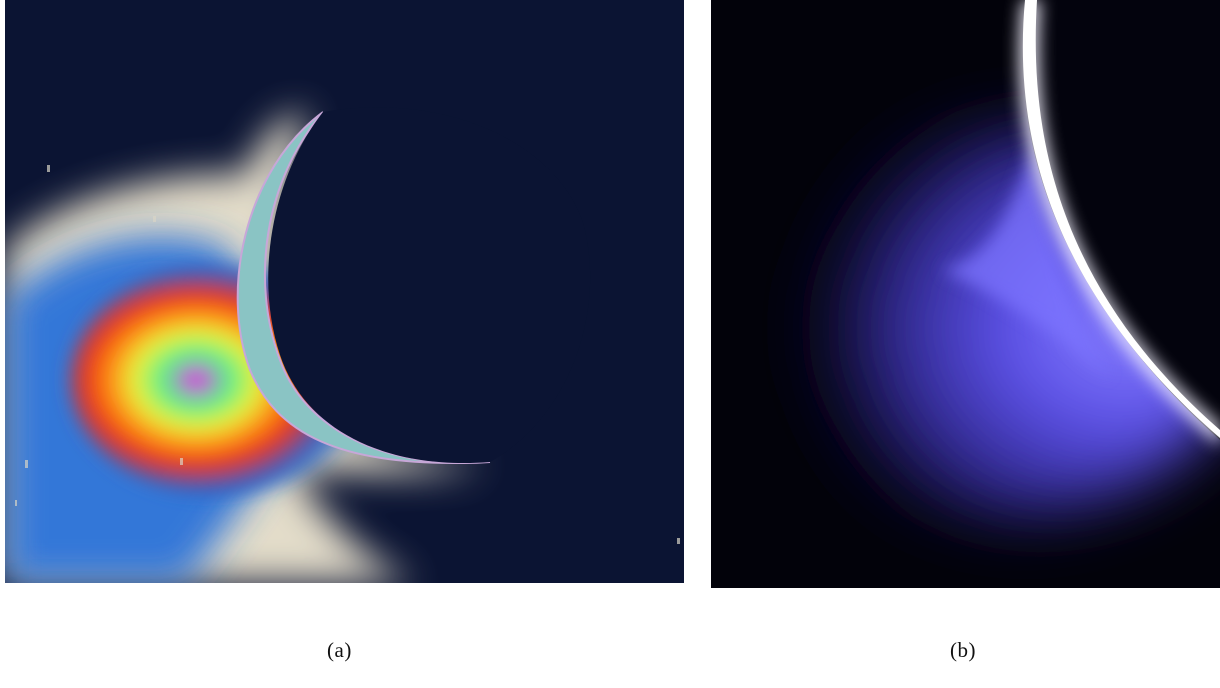 The image size is (1220, 688). I want to click on moon-limb-edge, so click(1121, 219).